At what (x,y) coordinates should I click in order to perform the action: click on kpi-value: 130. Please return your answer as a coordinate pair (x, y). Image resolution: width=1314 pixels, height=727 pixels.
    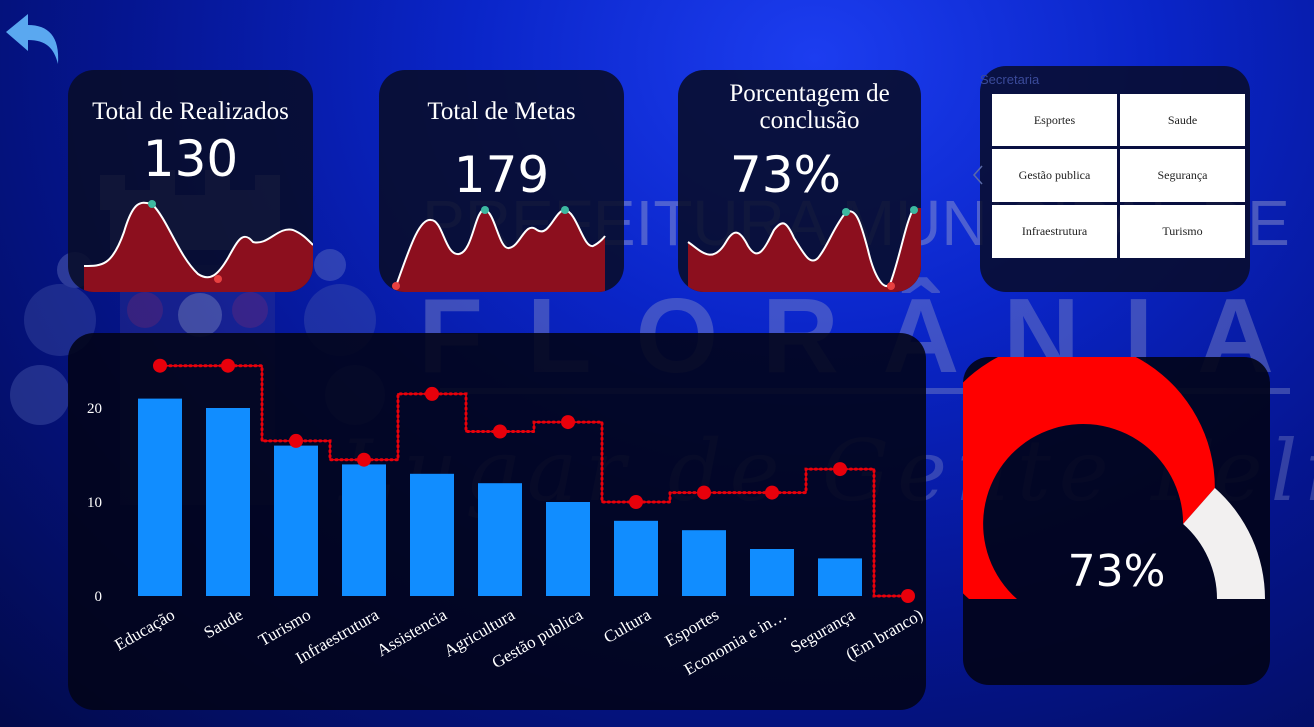
    Looking at the image, I should click on (190, 159).